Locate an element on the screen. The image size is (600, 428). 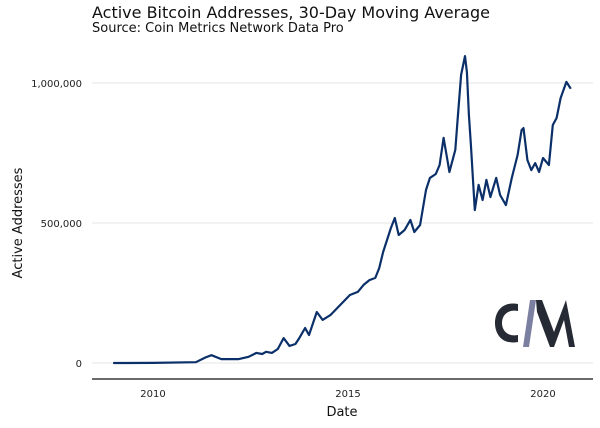
y-axis-label: Active Addresses is located at coordinates (18, 222).